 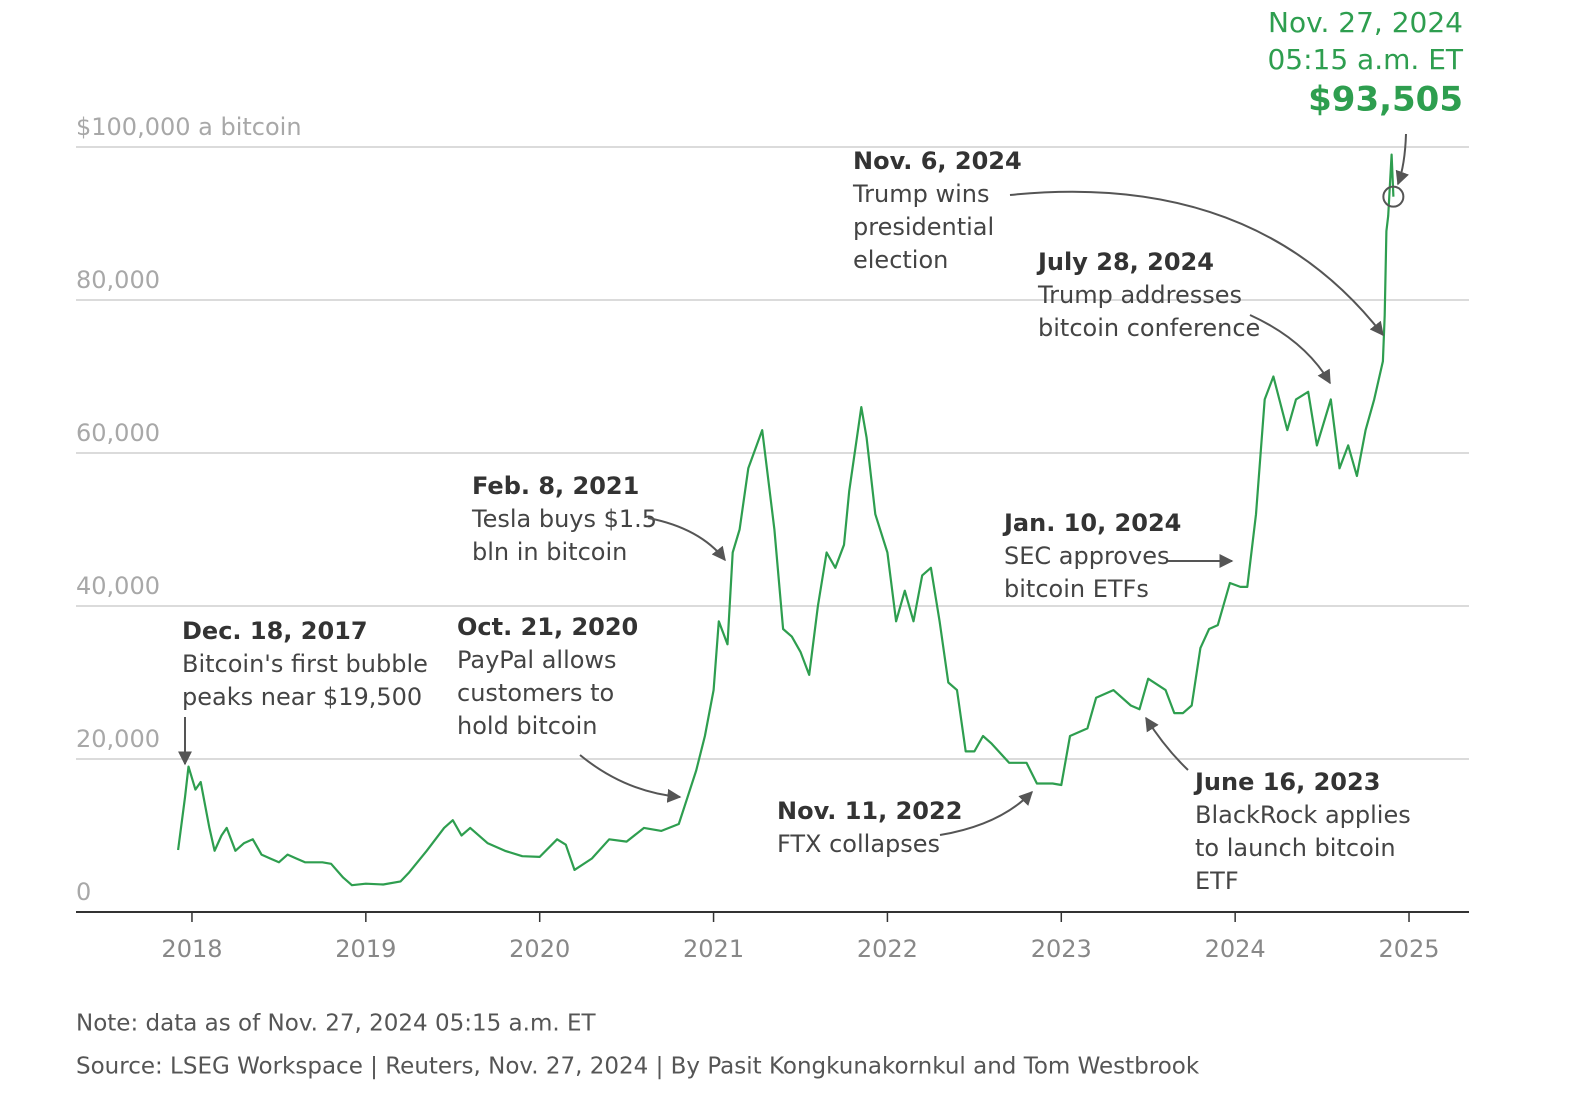 What do you see at coordinates (549, 552) in the screenshot?
I see `annotation-text: bln in bitcoin` at bounding box center [549, 552].